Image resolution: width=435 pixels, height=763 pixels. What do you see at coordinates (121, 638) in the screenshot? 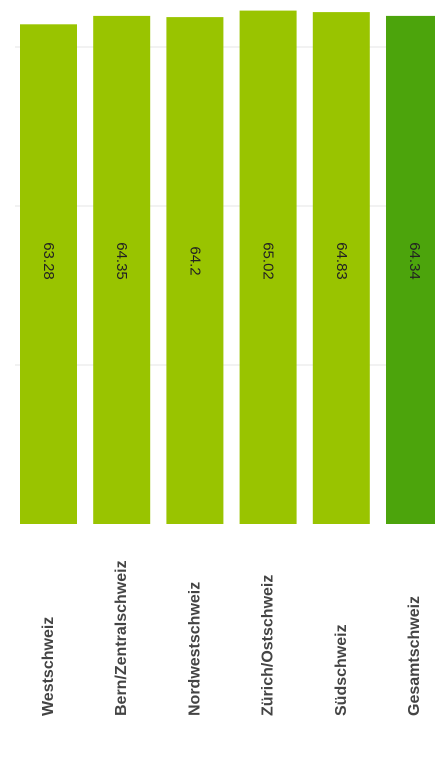
I see `category-label: Bern/Zentralschweiz` at bounding box center [121, 638].